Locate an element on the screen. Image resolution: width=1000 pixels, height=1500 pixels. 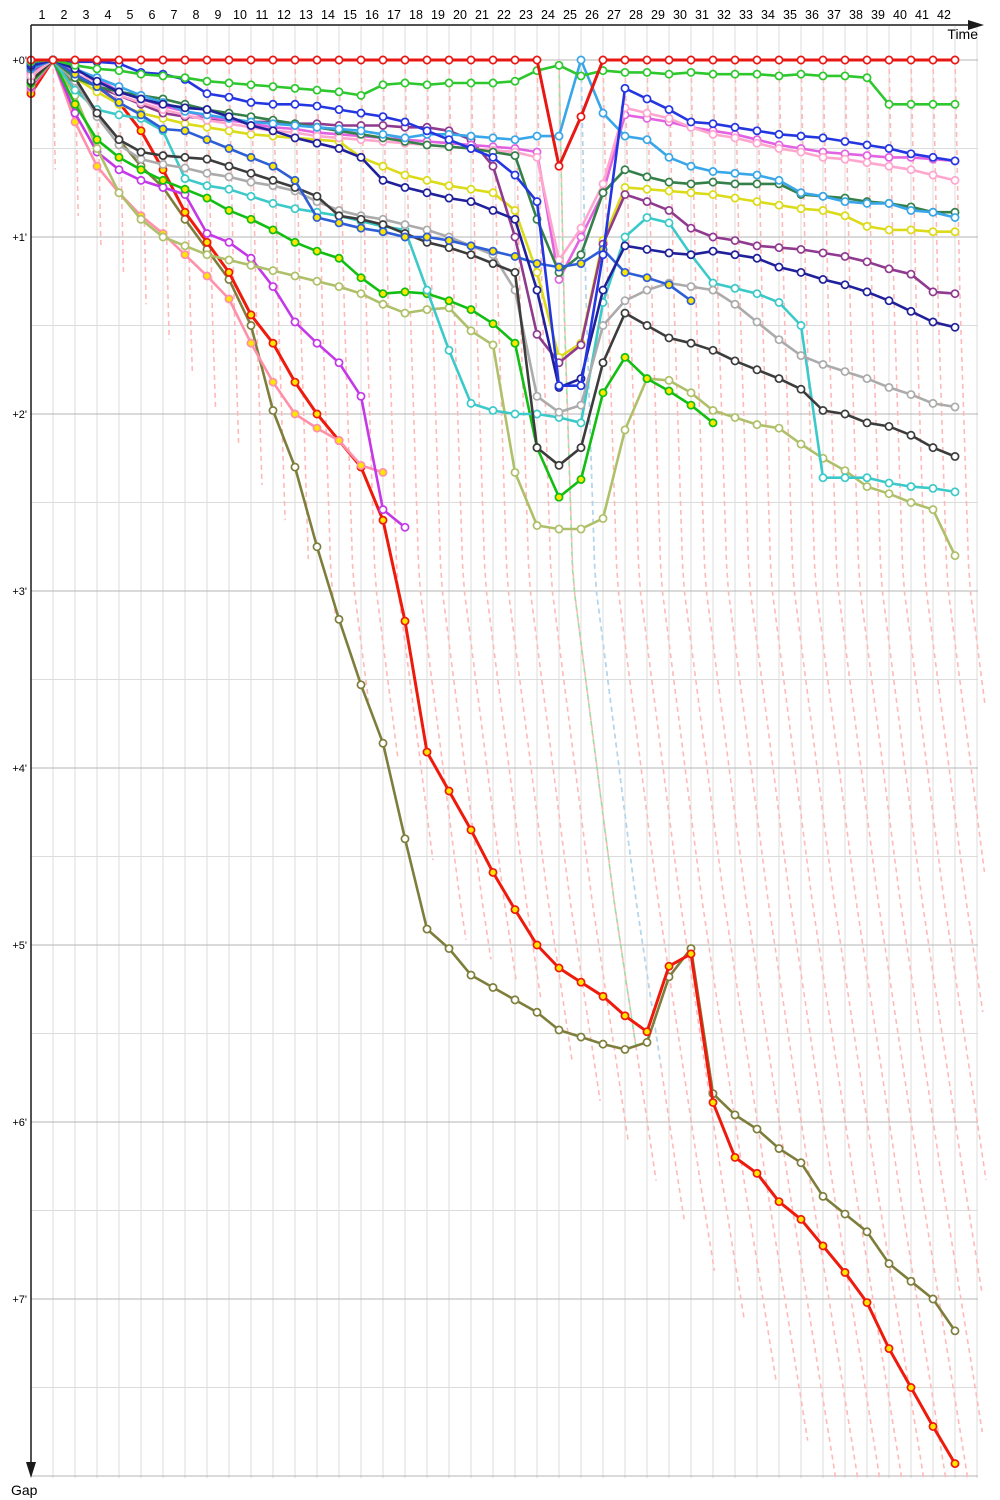
data-point-violet is located at coordinates (317, 343).